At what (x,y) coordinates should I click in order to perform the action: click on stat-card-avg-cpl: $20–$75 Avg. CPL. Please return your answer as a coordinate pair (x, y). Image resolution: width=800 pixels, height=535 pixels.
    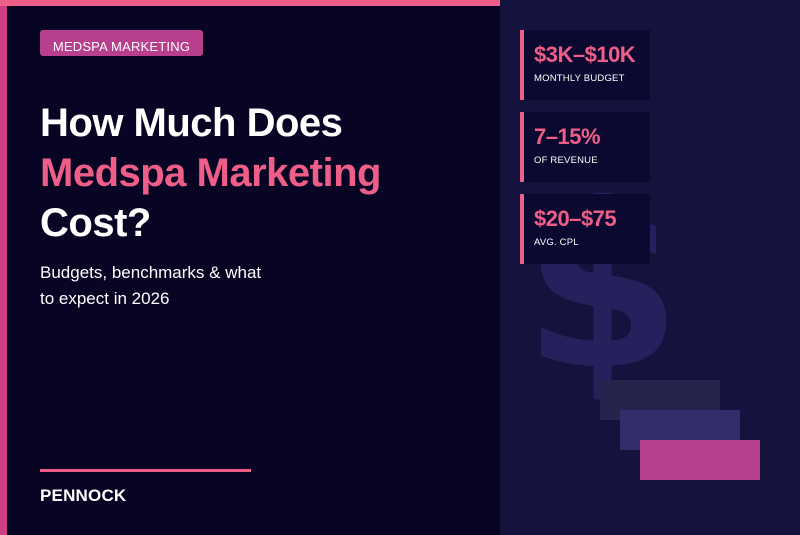
    Looking at the image, I should click on (585, 229).